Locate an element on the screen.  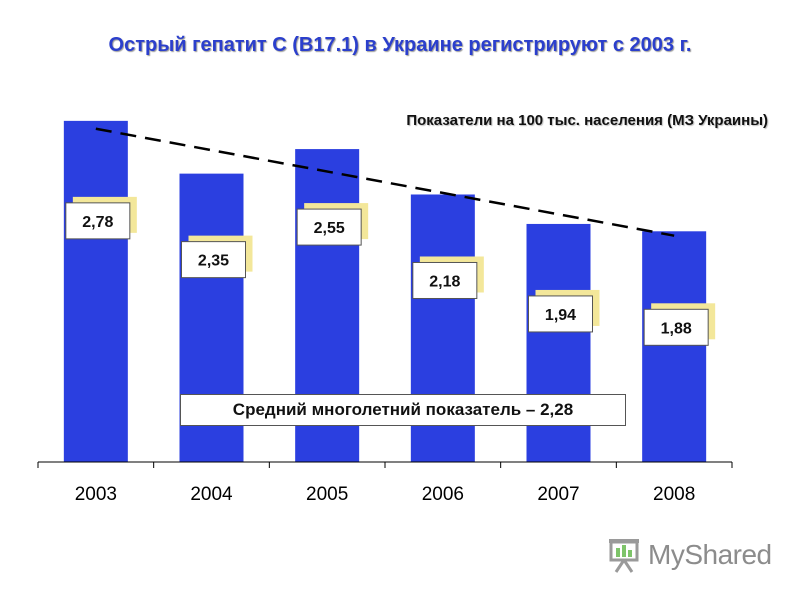
bar-2008 is located at coordinates (674, 346).